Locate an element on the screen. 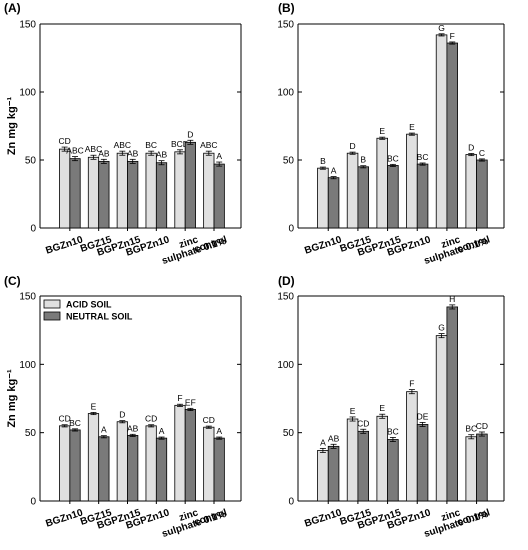 The height and width of the screenshot is (550, 528). y-axis-label: Zn mg kg⁻¹ is located at coordinates (12, 398).